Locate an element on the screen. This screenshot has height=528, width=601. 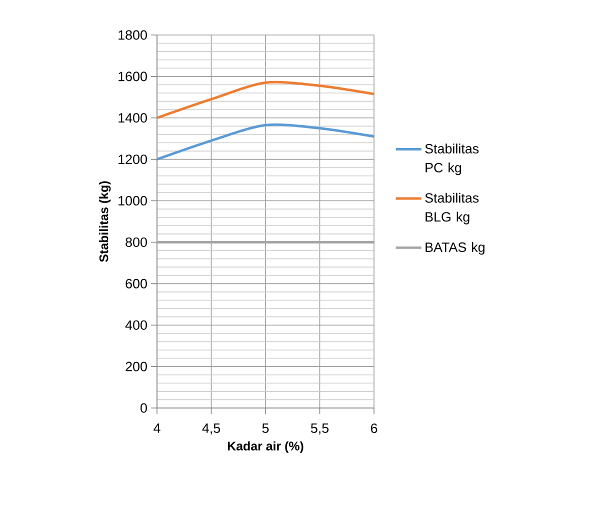
y-tick-label: 200 is located at coordinates (136, 367).